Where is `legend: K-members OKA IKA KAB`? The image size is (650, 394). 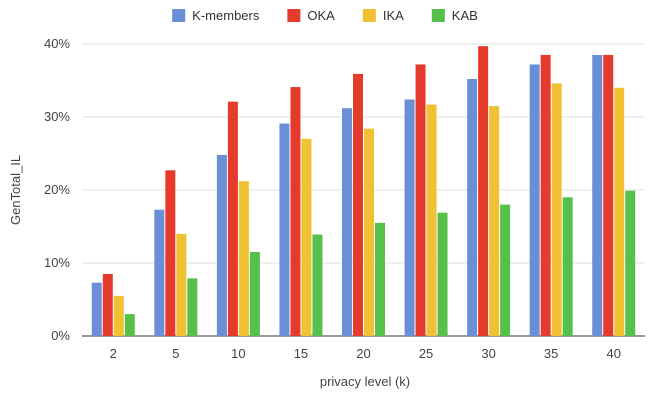
legend: K-members OKA IKA KAB is located at coordinates (325, 15).